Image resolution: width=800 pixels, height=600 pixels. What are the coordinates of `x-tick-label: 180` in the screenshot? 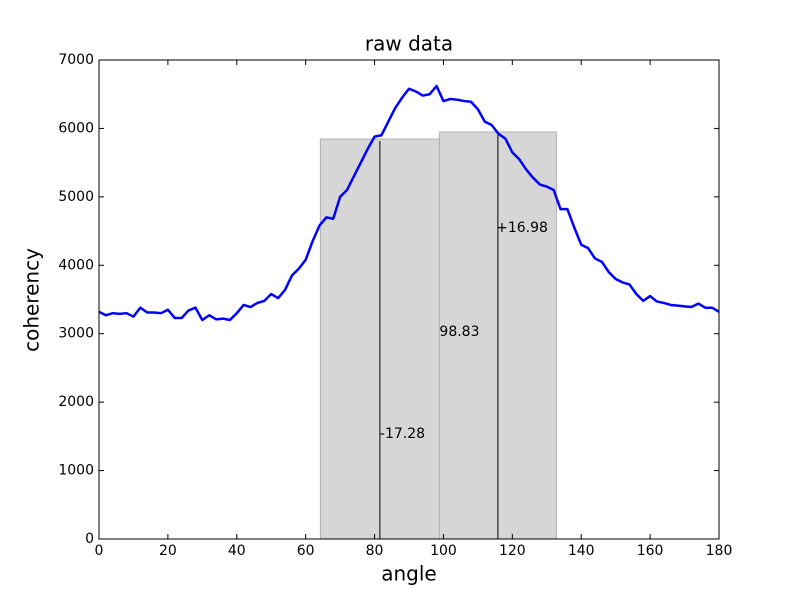 It's located at (719, 551).